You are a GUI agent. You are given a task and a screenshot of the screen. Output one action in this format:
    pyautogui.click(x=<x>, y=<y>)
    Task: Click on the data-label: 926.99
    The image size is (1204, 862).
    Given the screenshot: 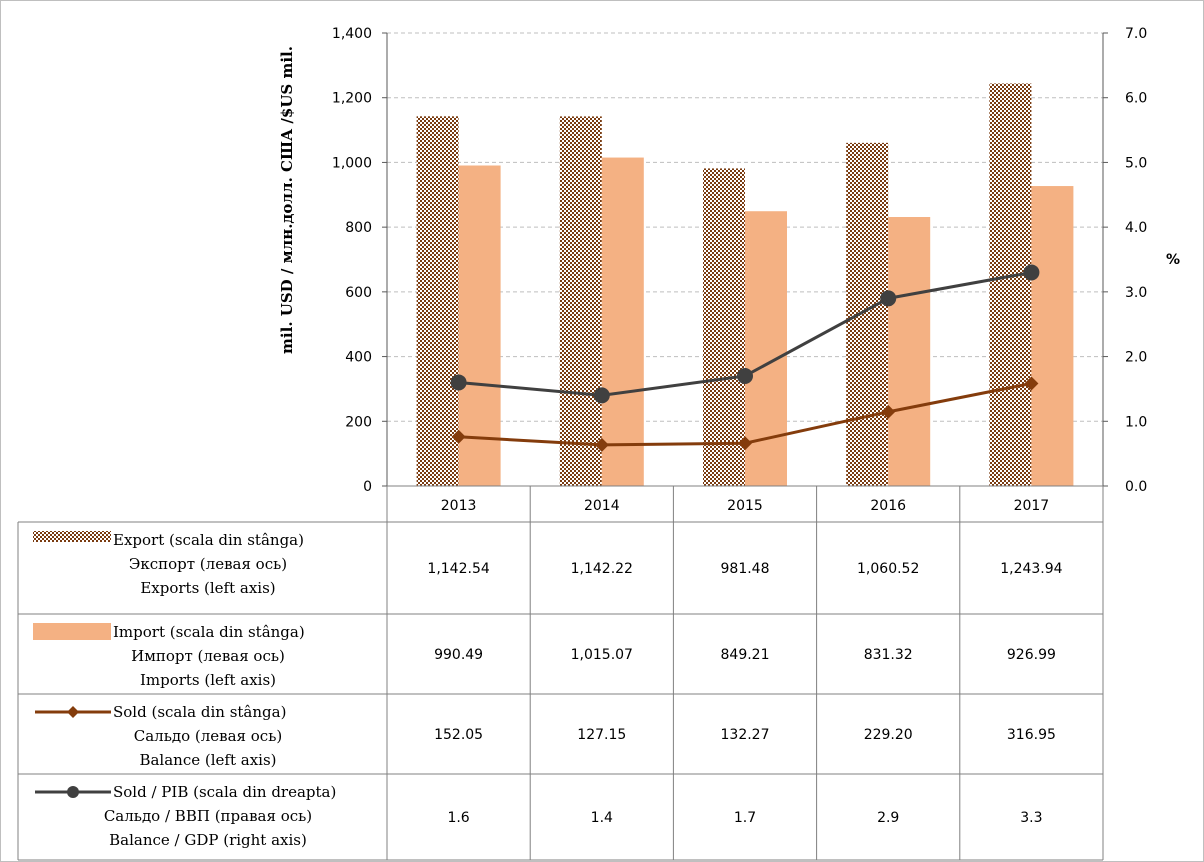 What is the action you would take?
    pyautogui.click(x=1031, y=655)
    